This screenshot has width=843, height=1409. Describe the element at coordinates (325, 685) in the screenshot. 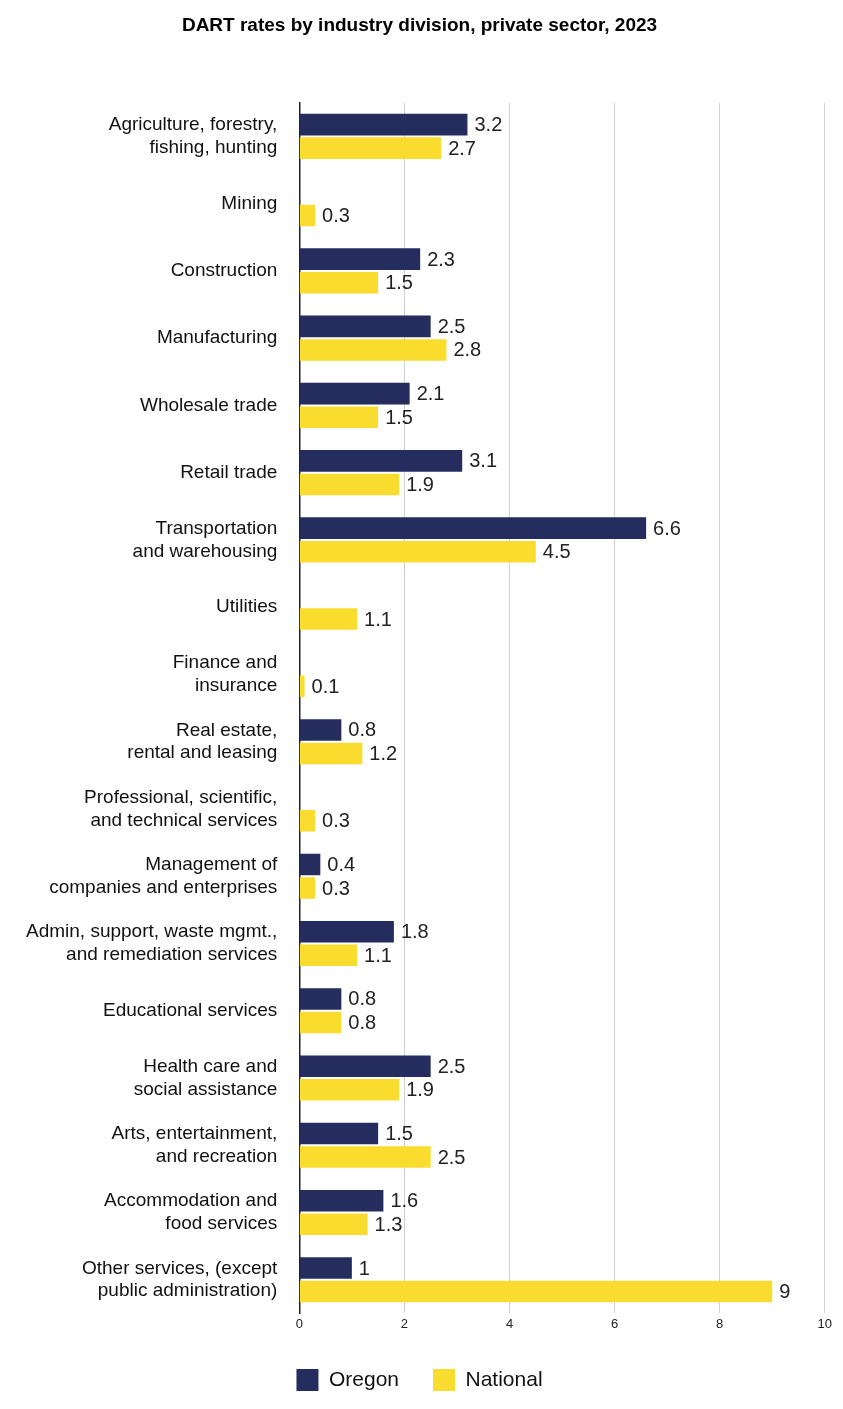

I see `data-label: 0.1` at that location.